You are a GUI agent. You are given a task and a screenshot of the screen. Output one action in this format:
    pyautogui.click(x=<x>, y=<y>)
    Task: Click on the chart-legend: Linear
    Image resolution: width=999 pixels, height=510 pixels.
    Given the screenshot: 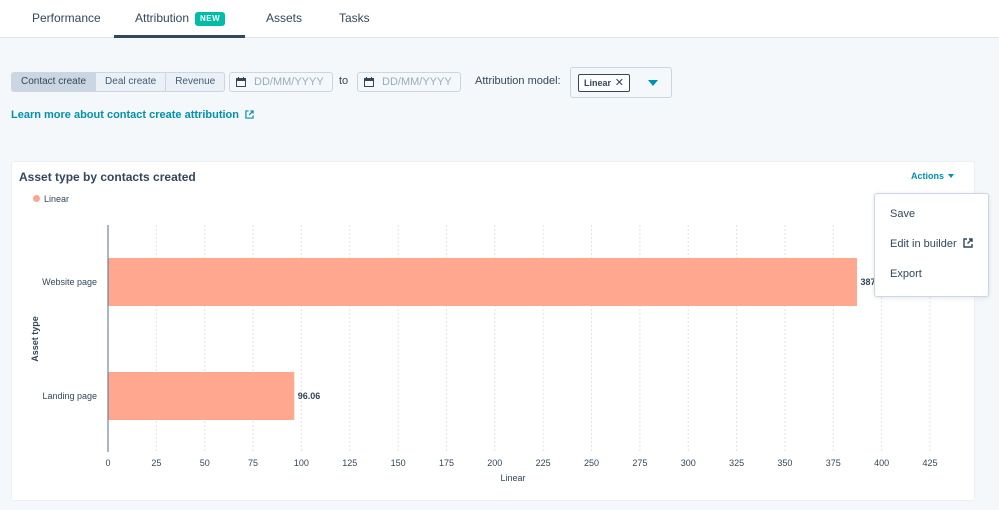 What is the action you would take?
    pyautogui.click(x=51, y=199)
    